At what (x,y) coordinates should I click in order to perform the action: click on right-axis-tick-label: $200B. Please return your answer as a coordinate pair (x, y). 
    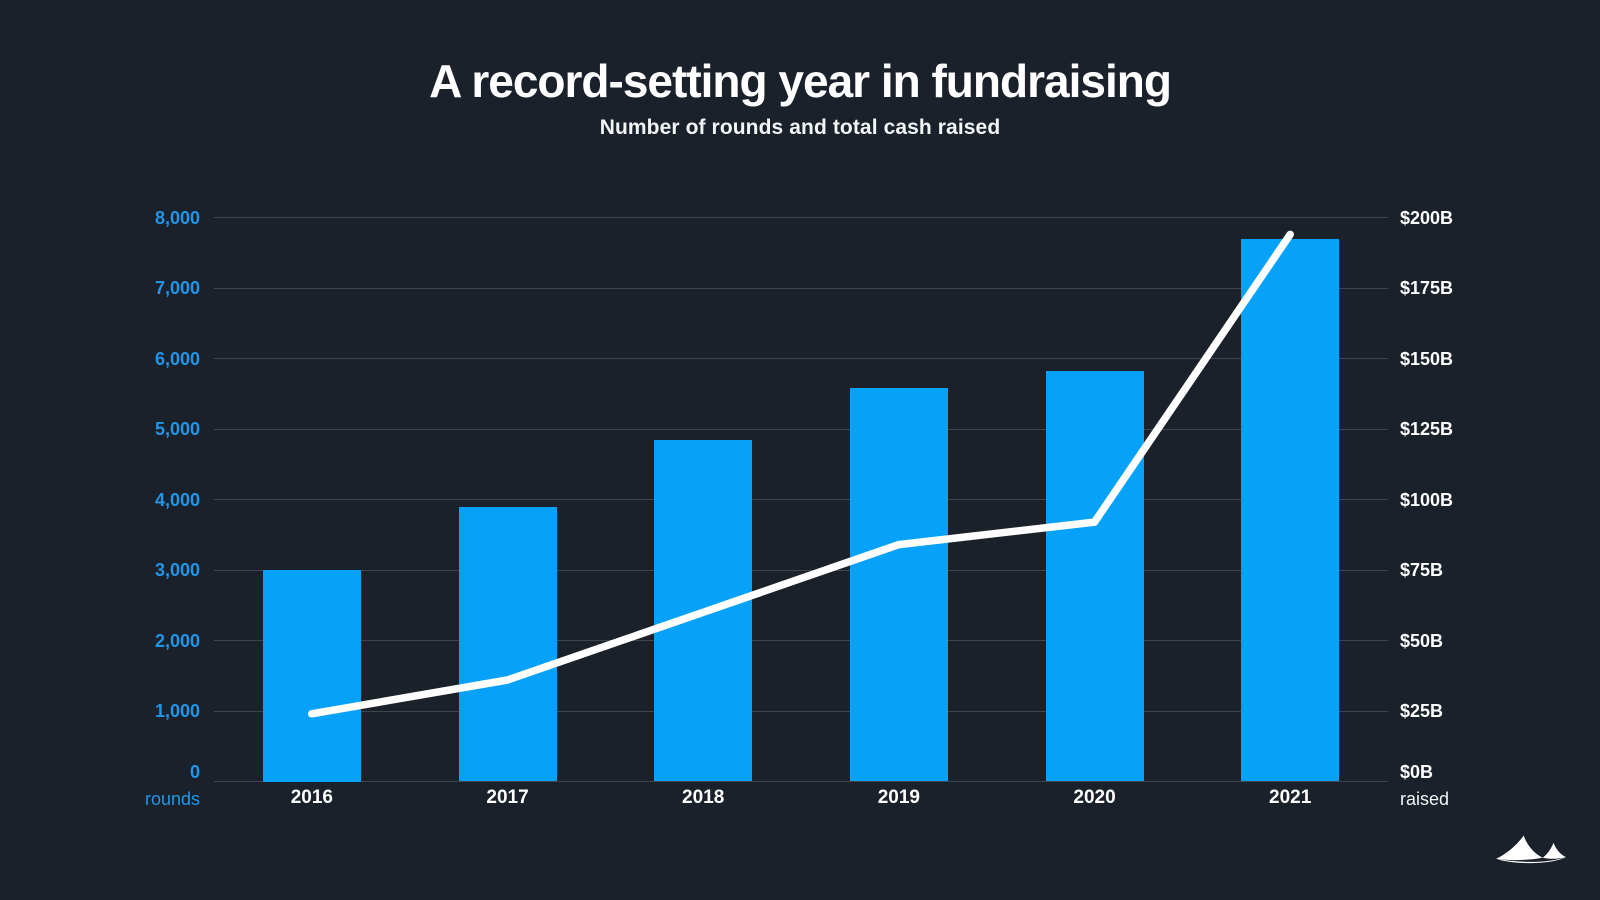
    Looking at the image, I should click on (1427, 217).